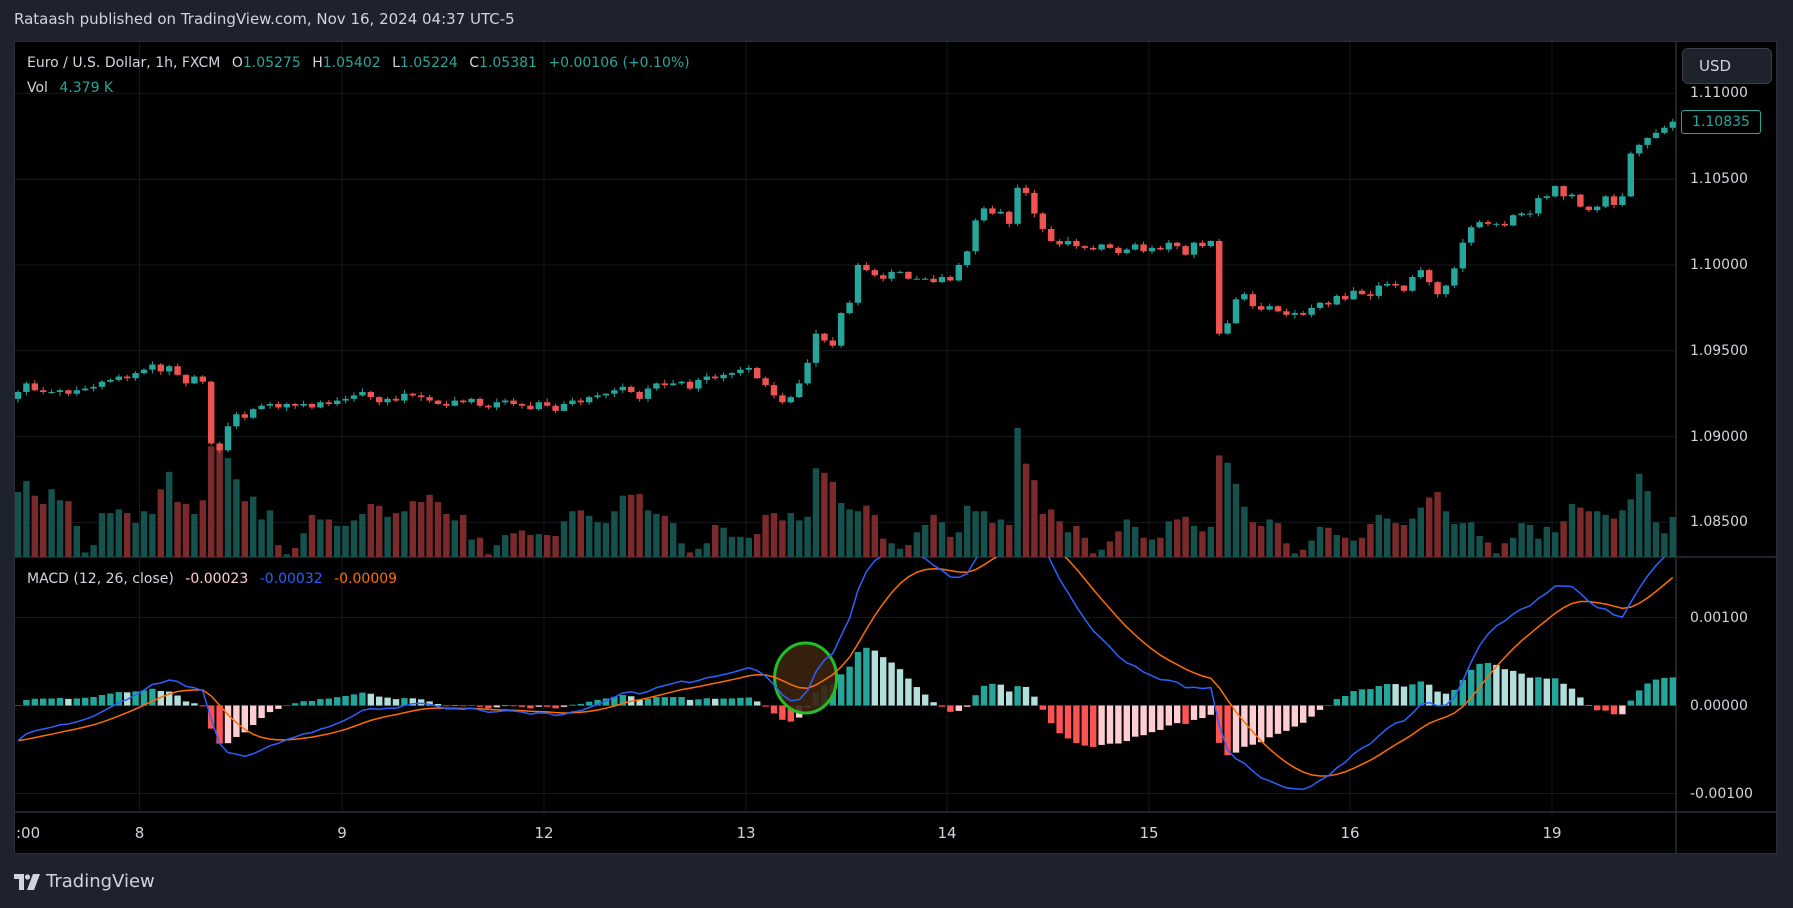  I want to click on open-label: O, so click(237, 63).